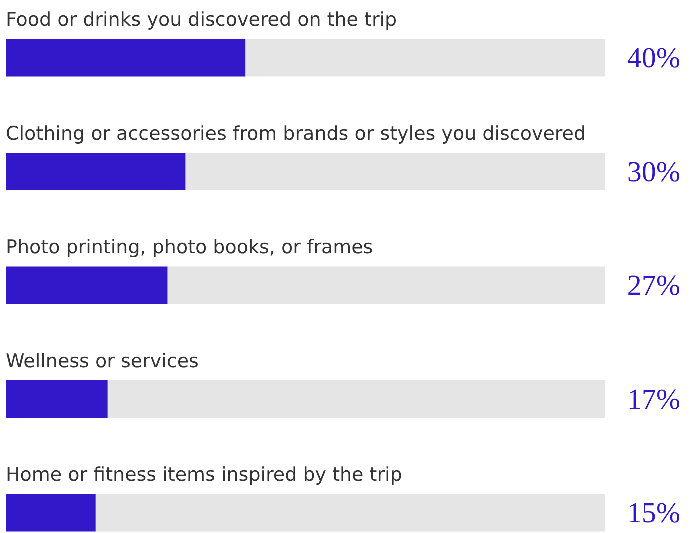 The width and height of the screenshot is (695, 533). I want to click on data-label: 30%, so click(654, 172).